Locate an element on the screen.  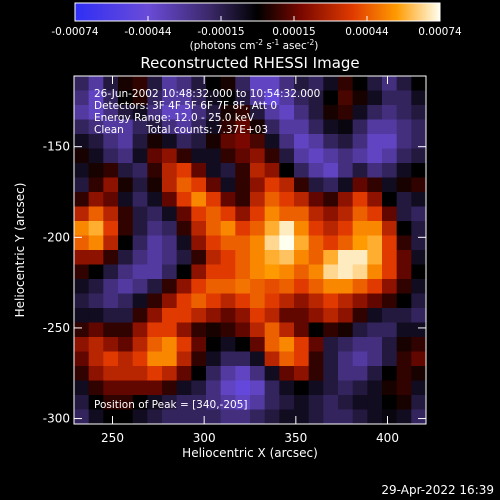
colorbar-unit: (photons cm-2 s-1 asec-2) is located at coordinates (254, 45).